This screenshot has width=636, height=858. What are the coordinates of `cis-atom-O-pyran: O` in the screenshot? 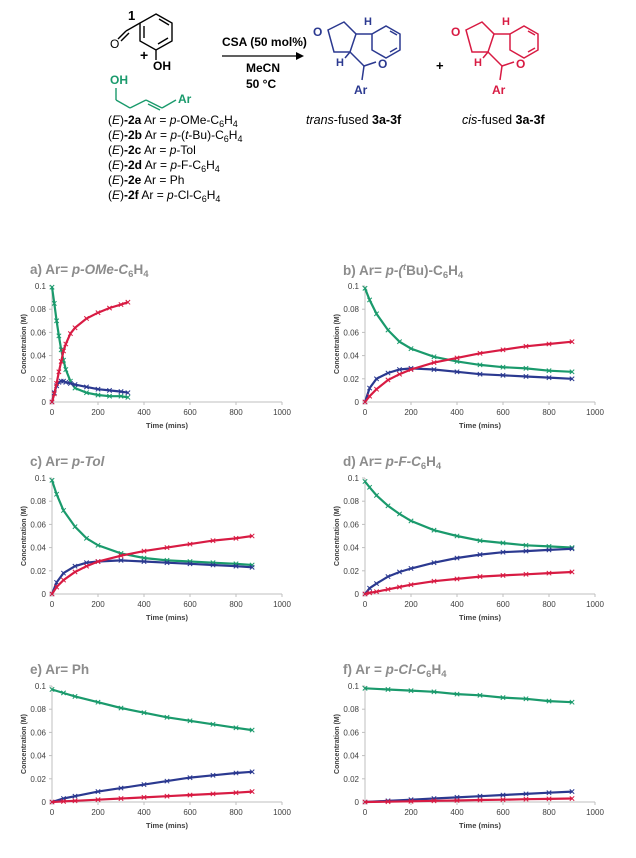 It's located at (520, 64).